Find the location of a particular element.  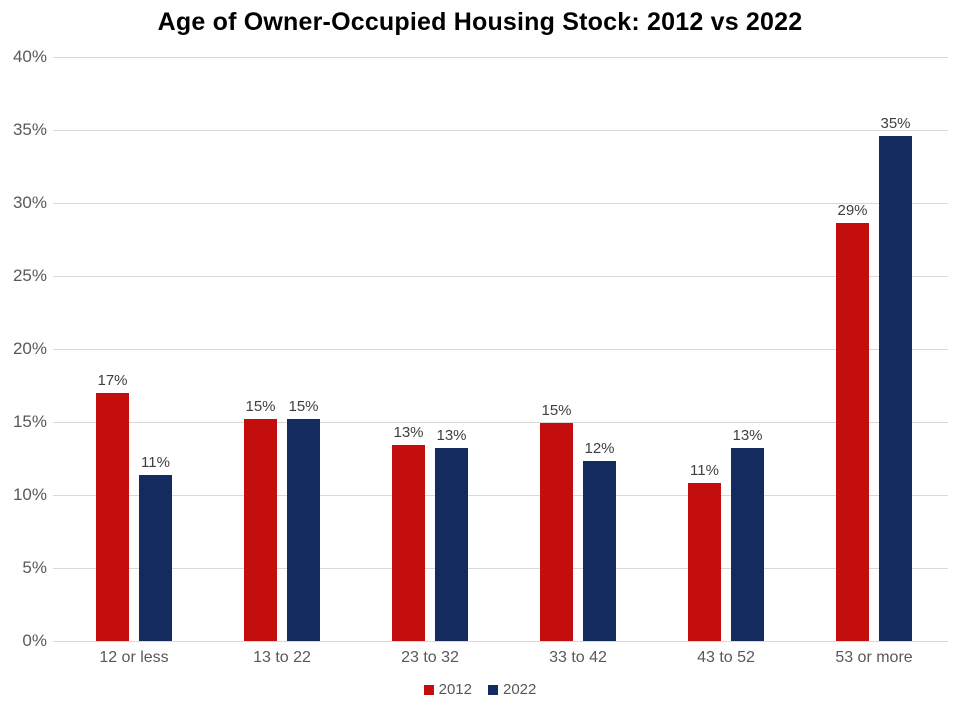

bar-value-label: 29% is located at coordinates (852, 211).